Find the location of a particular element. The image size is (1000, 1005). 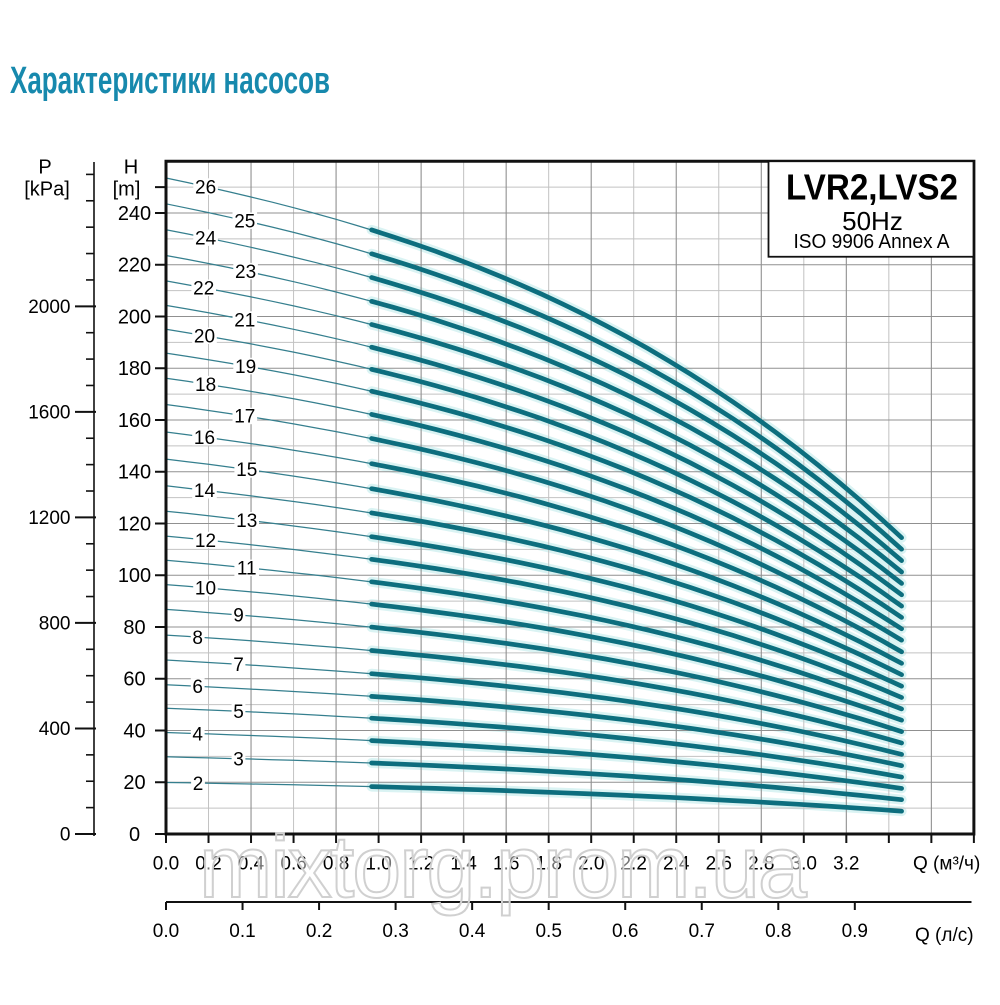

svg-text: 1.6 is located at coordinates (506, 864).